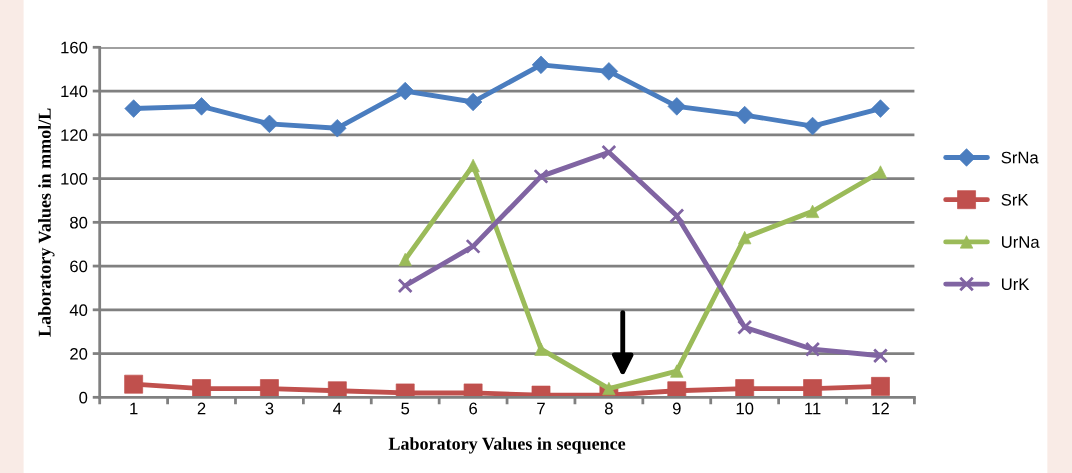 The image size is (1072, 473). What do you see at coordinates (269, 408) in the screenshot?
I see `x-tick-label: 3` at bounding box center [269, 408].